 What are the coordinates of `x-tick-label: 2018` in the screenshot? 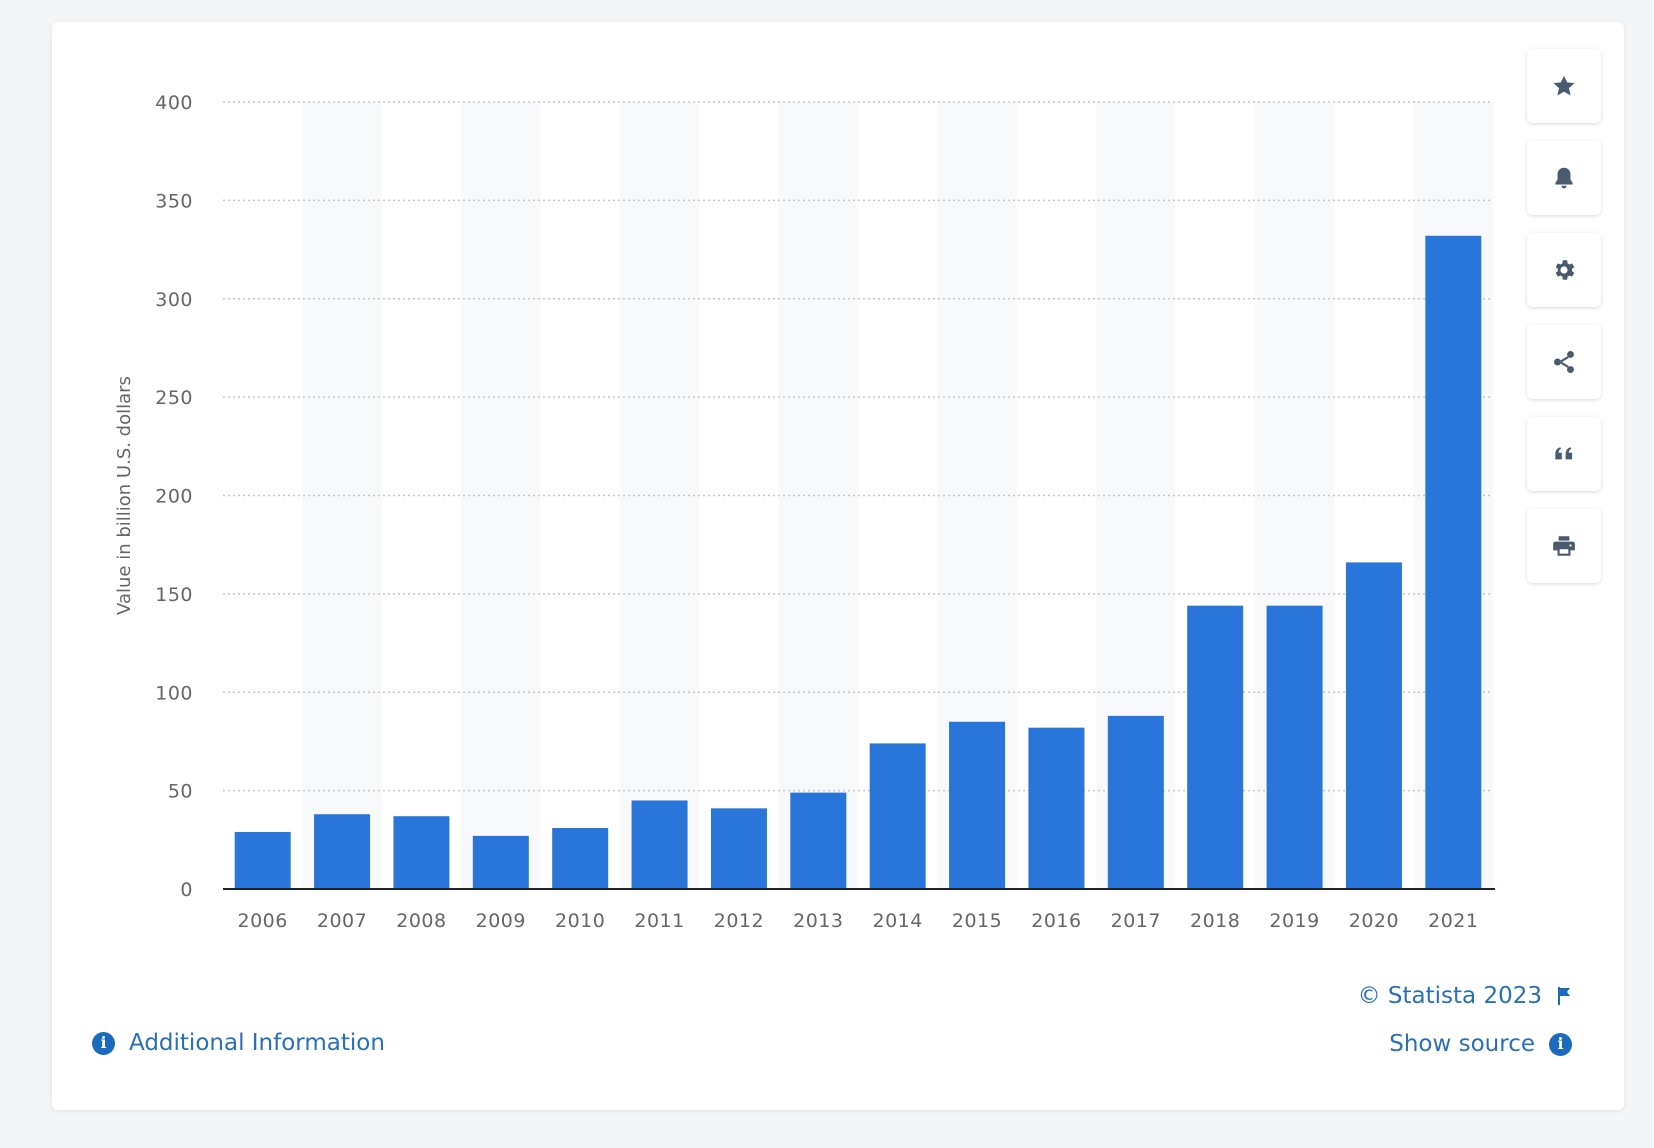 It's located at (1215, 921).